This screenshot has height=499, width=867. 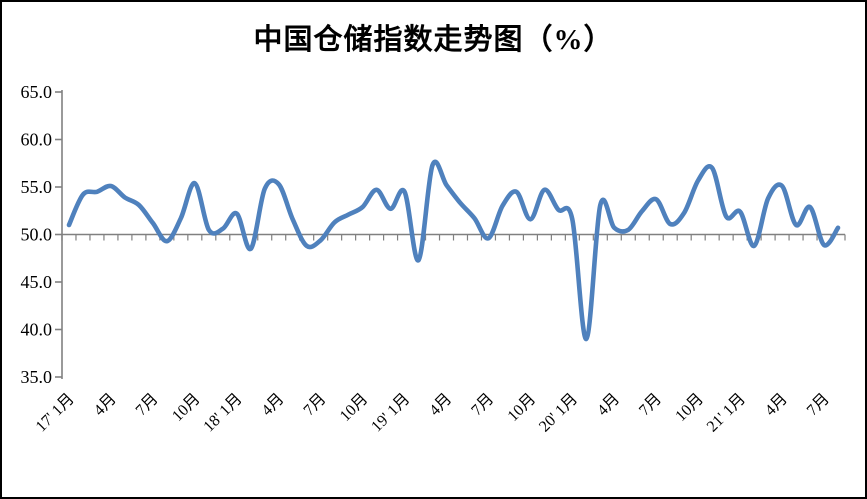 What do you see at coordinates (59, 234) in the screenshot?
I see `y-axis` at bounding box center [59, 234].